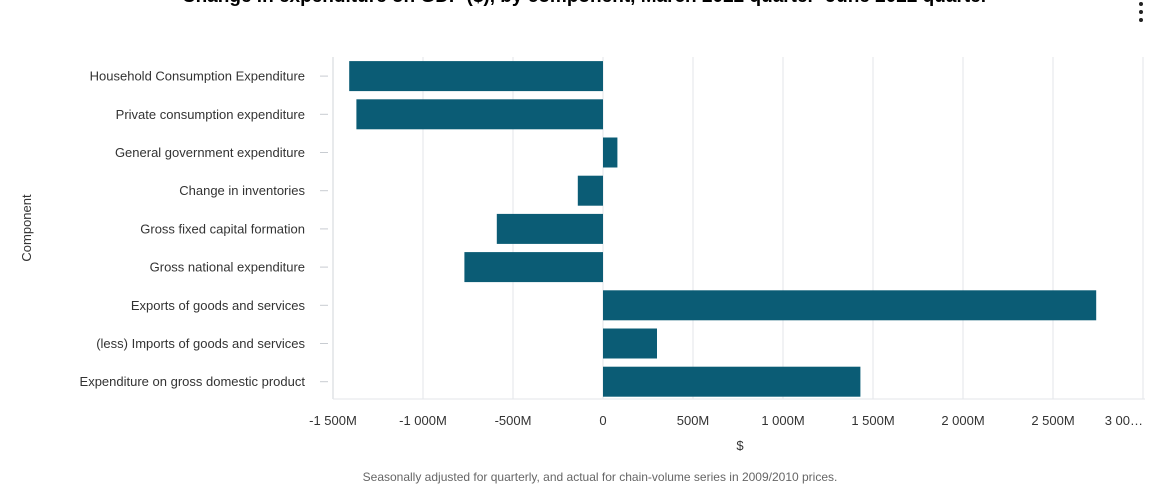 This screenshot has width=1170, height=500. I want to click on category-label: Change in inventories, so click(242, 190).